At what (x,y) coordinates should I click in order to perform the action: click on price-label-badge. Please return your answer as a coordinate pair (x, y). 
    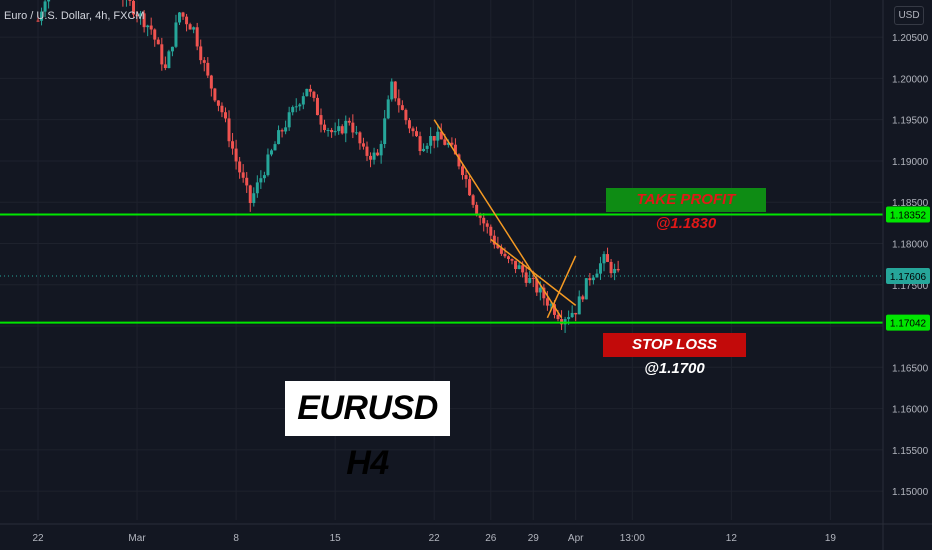
    Looking at the image, I should click on (908, 322).